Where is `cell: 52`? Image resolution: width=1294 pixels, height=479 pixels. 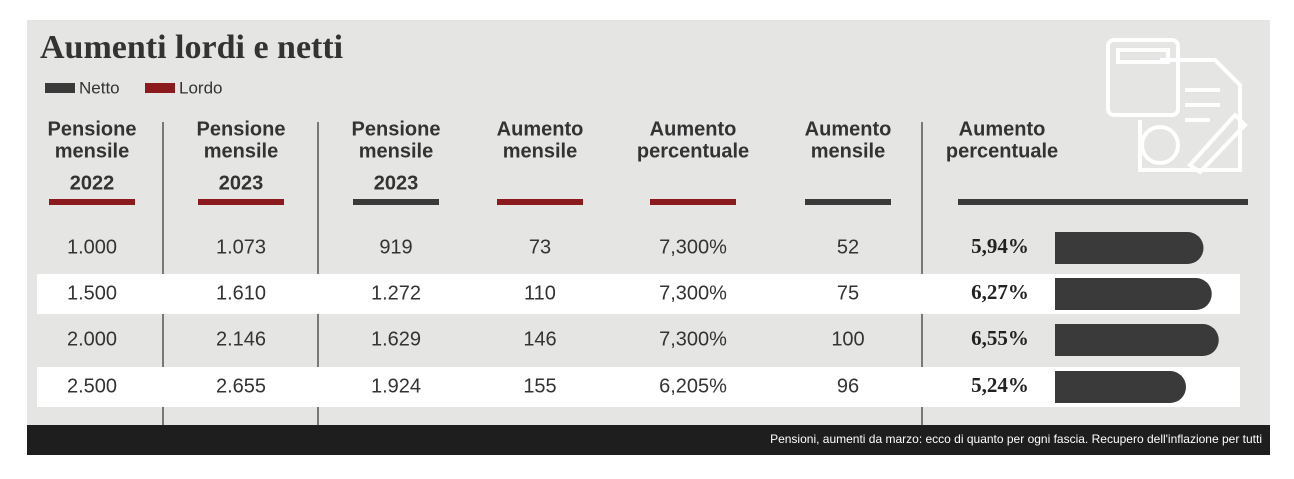 cell: 52 is located at coordinates (848, 247).